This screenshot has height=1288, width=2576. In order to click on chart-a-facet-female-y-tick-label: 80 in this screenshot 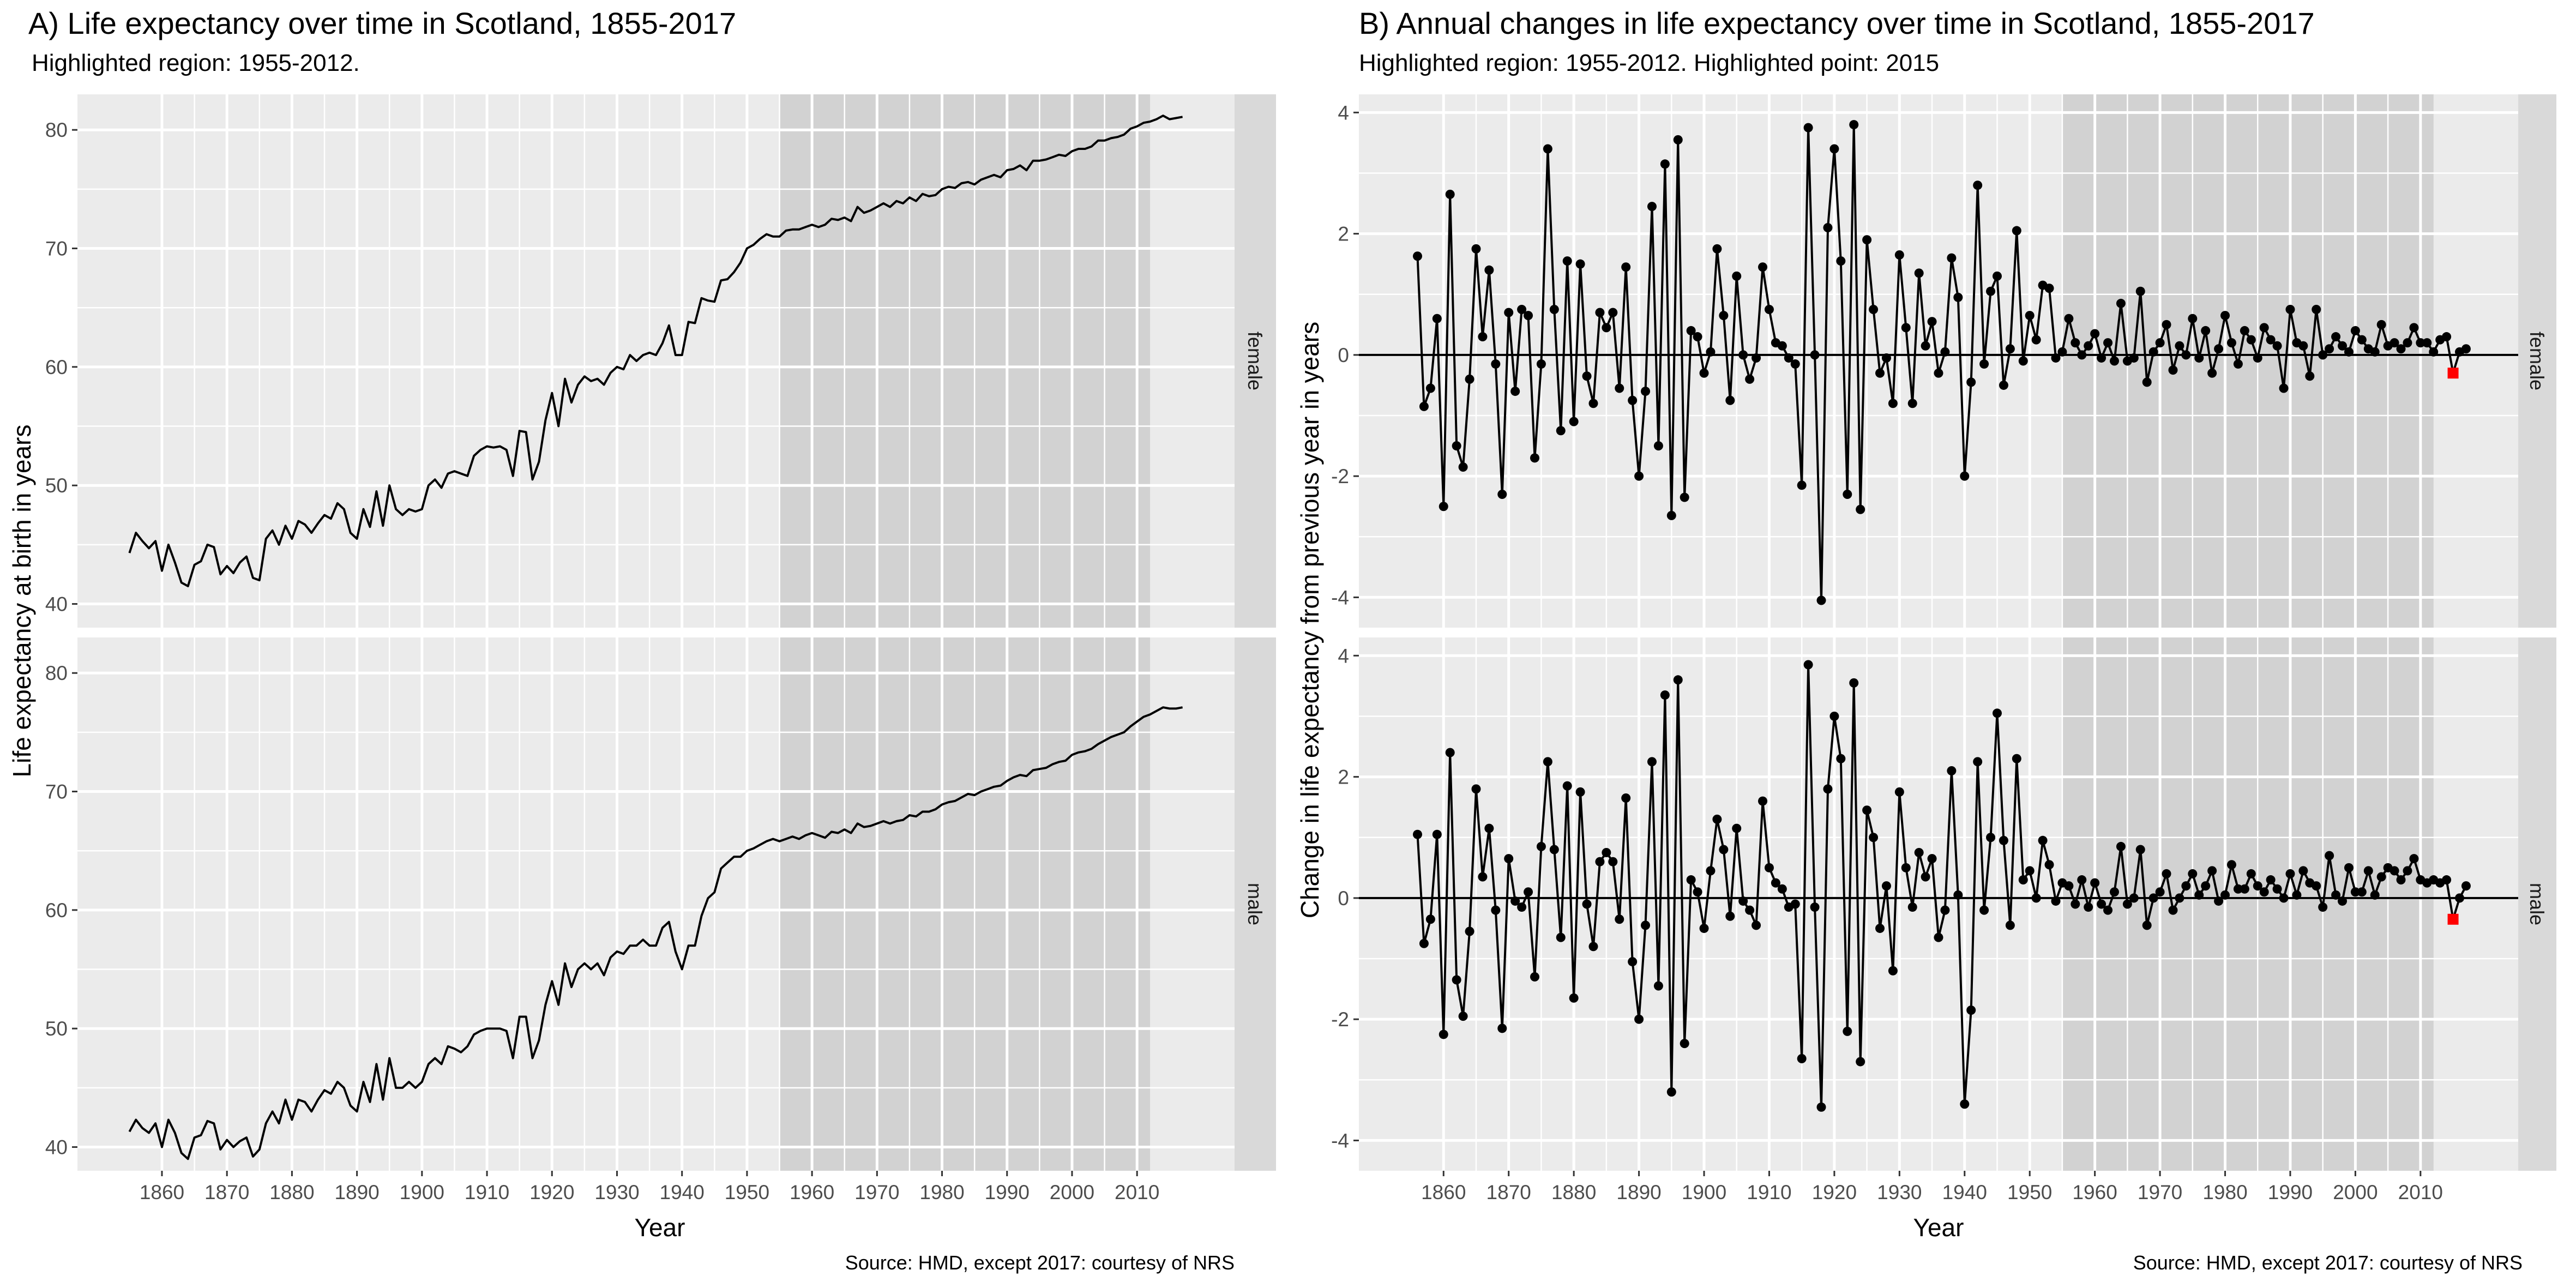, I will do `click(56, 130)`.